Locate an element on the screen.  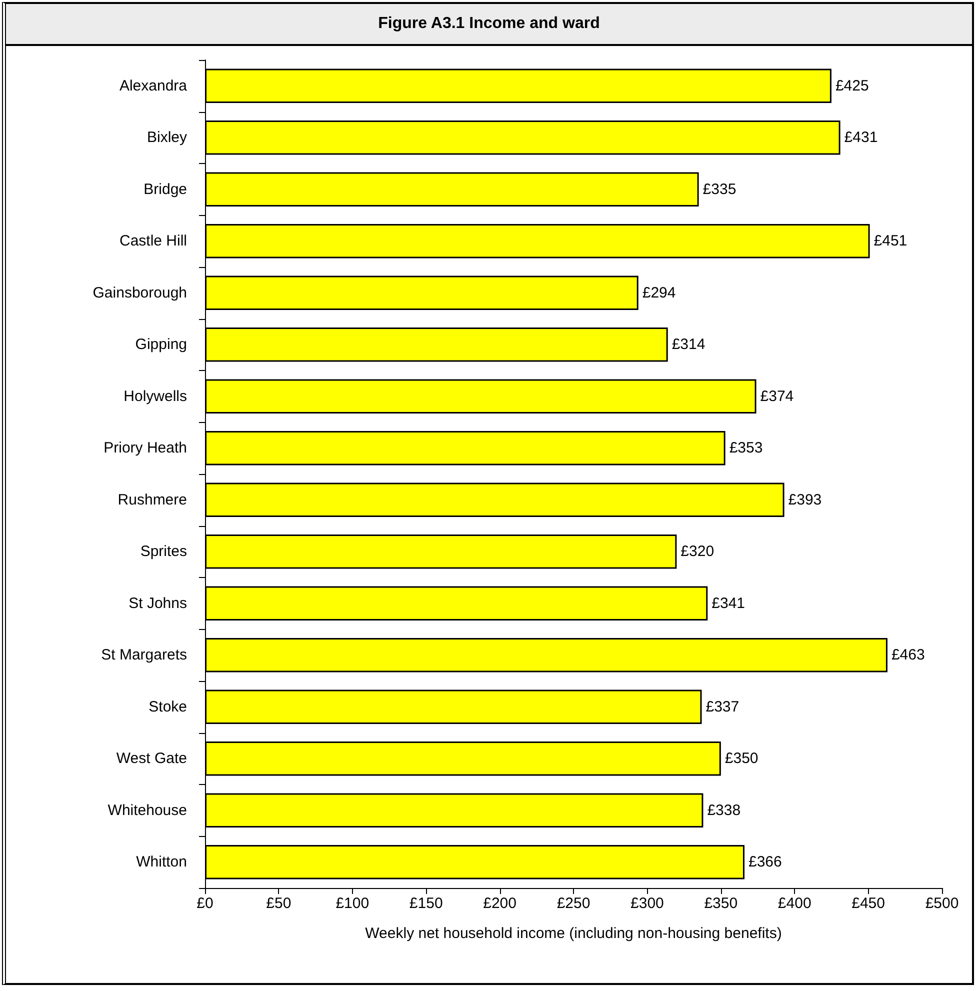
y-tick-label: Whitehouse is located at coordinates (147, 810).